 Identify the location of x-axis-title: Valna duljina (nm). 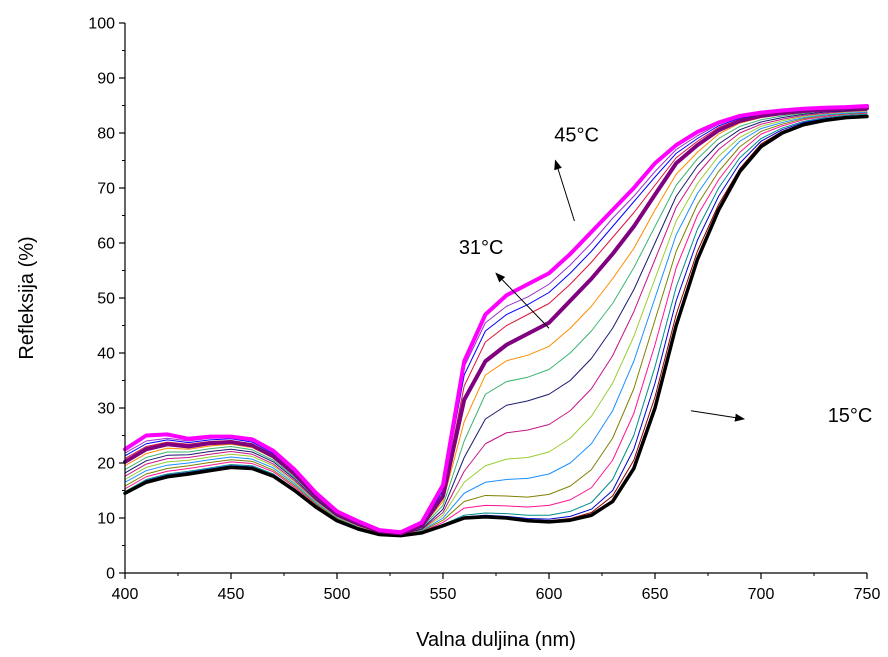
(496, 640).